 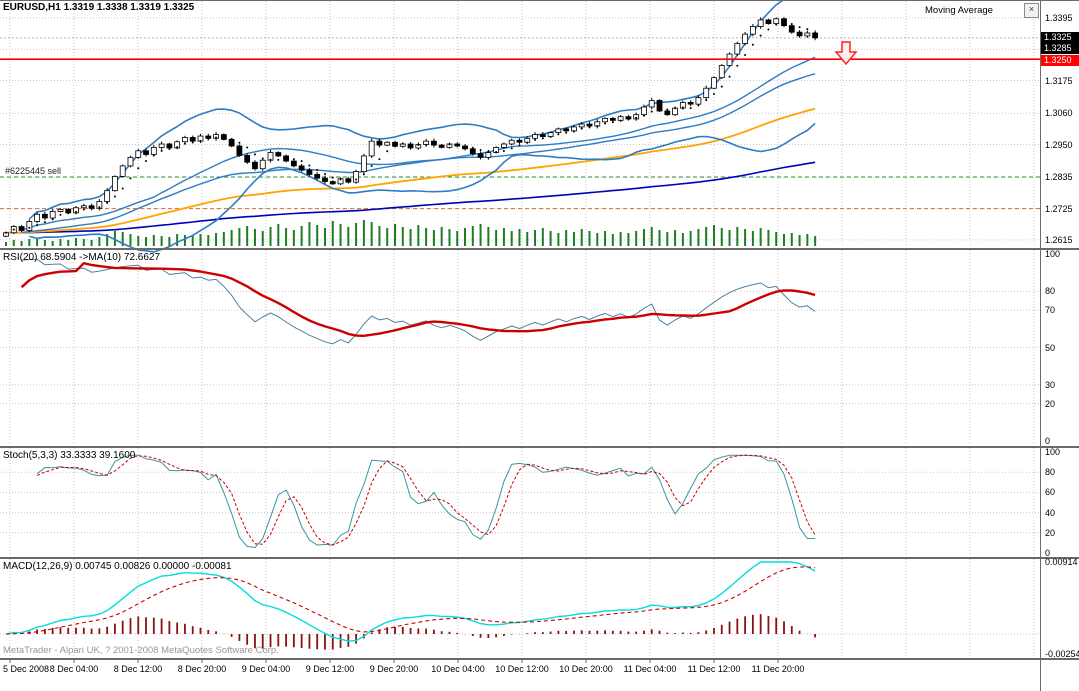 I want to click on order-sell-label: #6225445 sell, so click(x=33, y=171).